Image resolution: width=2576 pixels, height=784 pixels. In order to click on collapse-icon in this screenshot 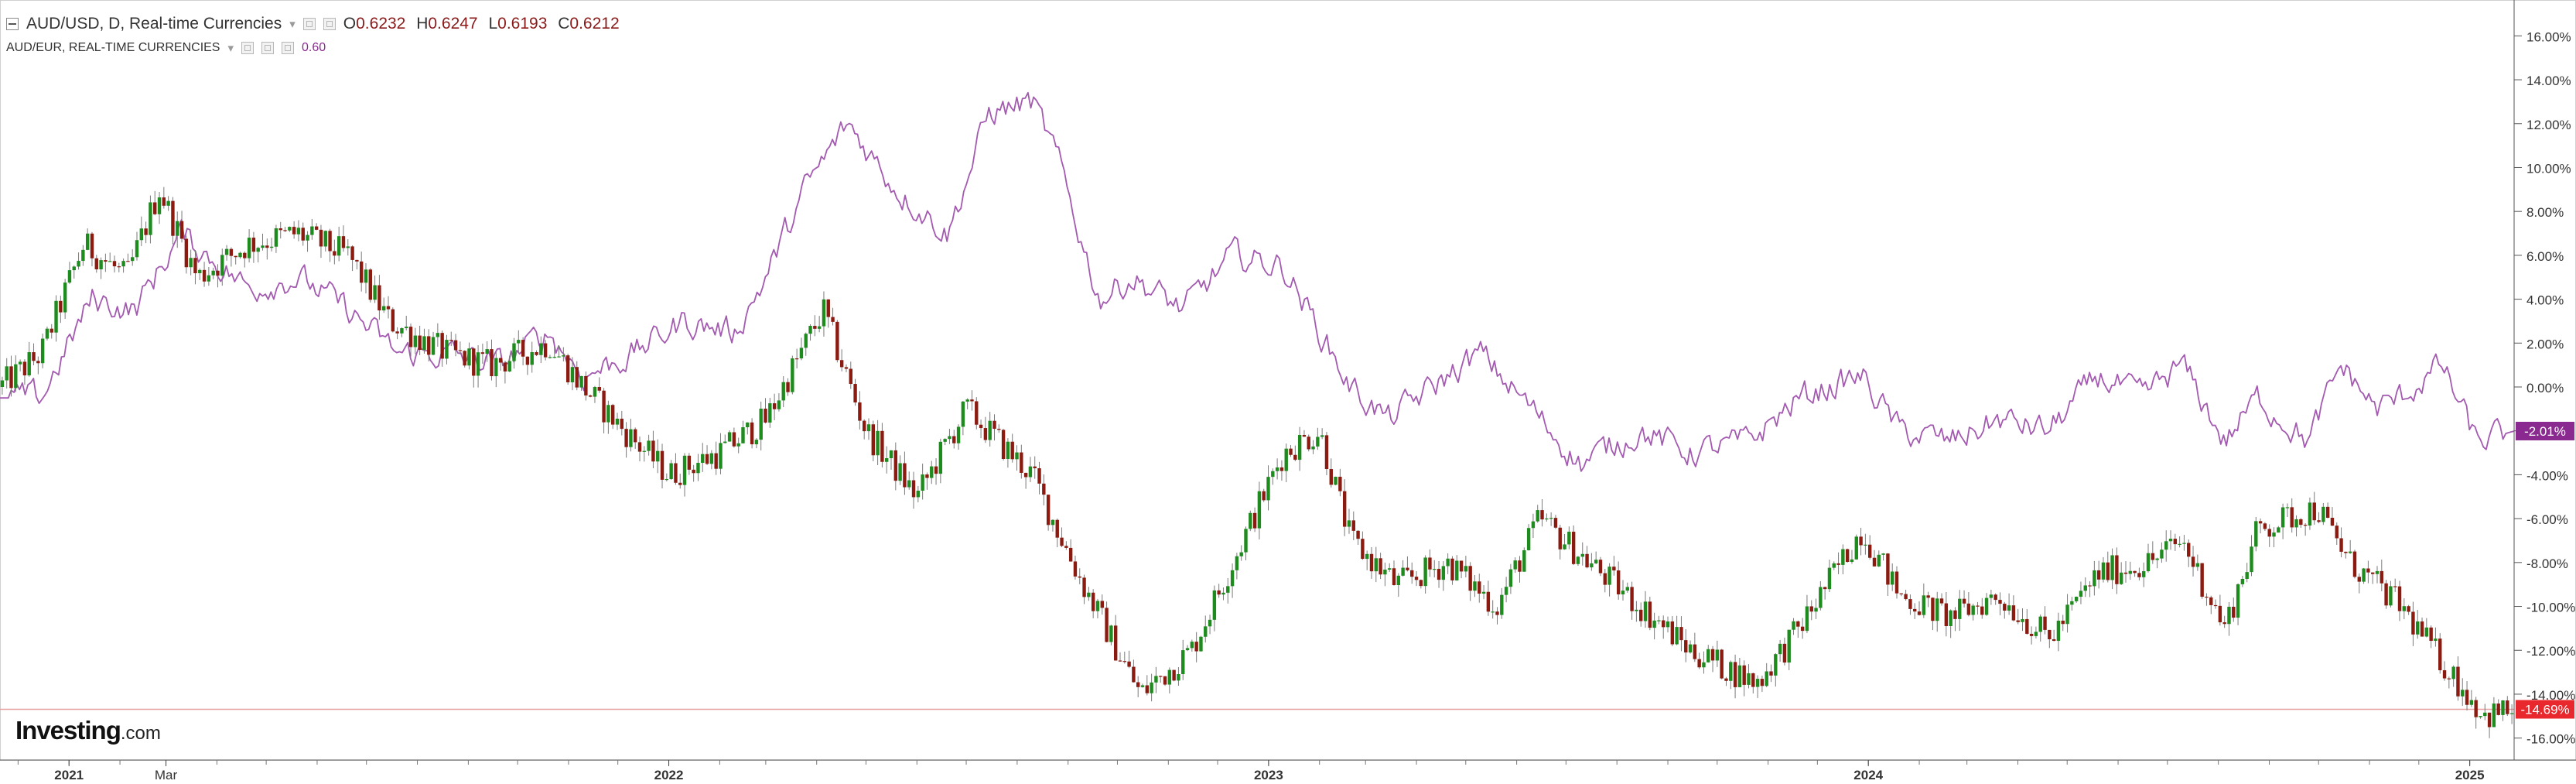, I will do `click(13, 24)`.